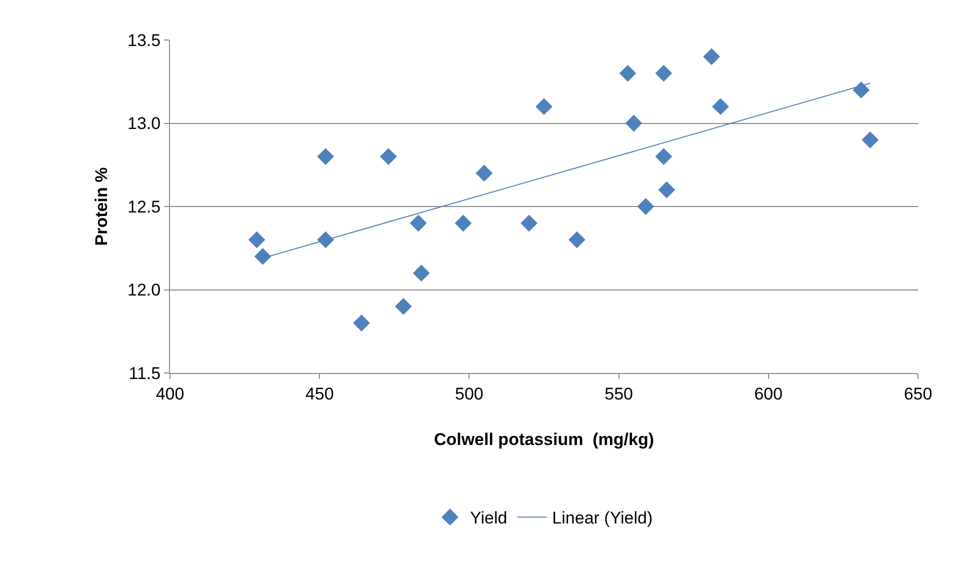 This screenshot has height=575, width=970. I want to click on y-tick-label: 13.0, so click(144, 124).